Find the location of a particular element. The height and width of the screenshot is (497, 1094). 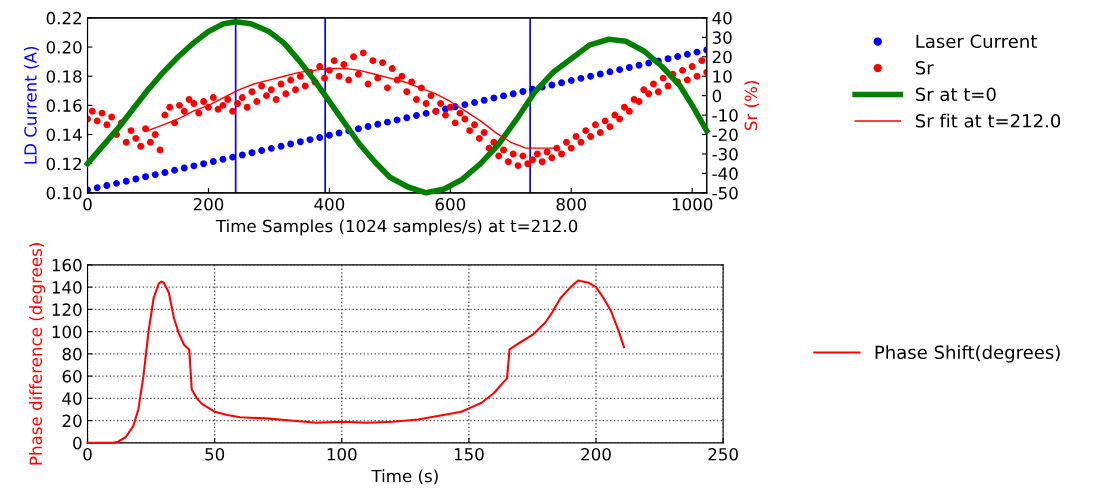

y-tick-label: 0.14 is located at coordinates (64, 135).